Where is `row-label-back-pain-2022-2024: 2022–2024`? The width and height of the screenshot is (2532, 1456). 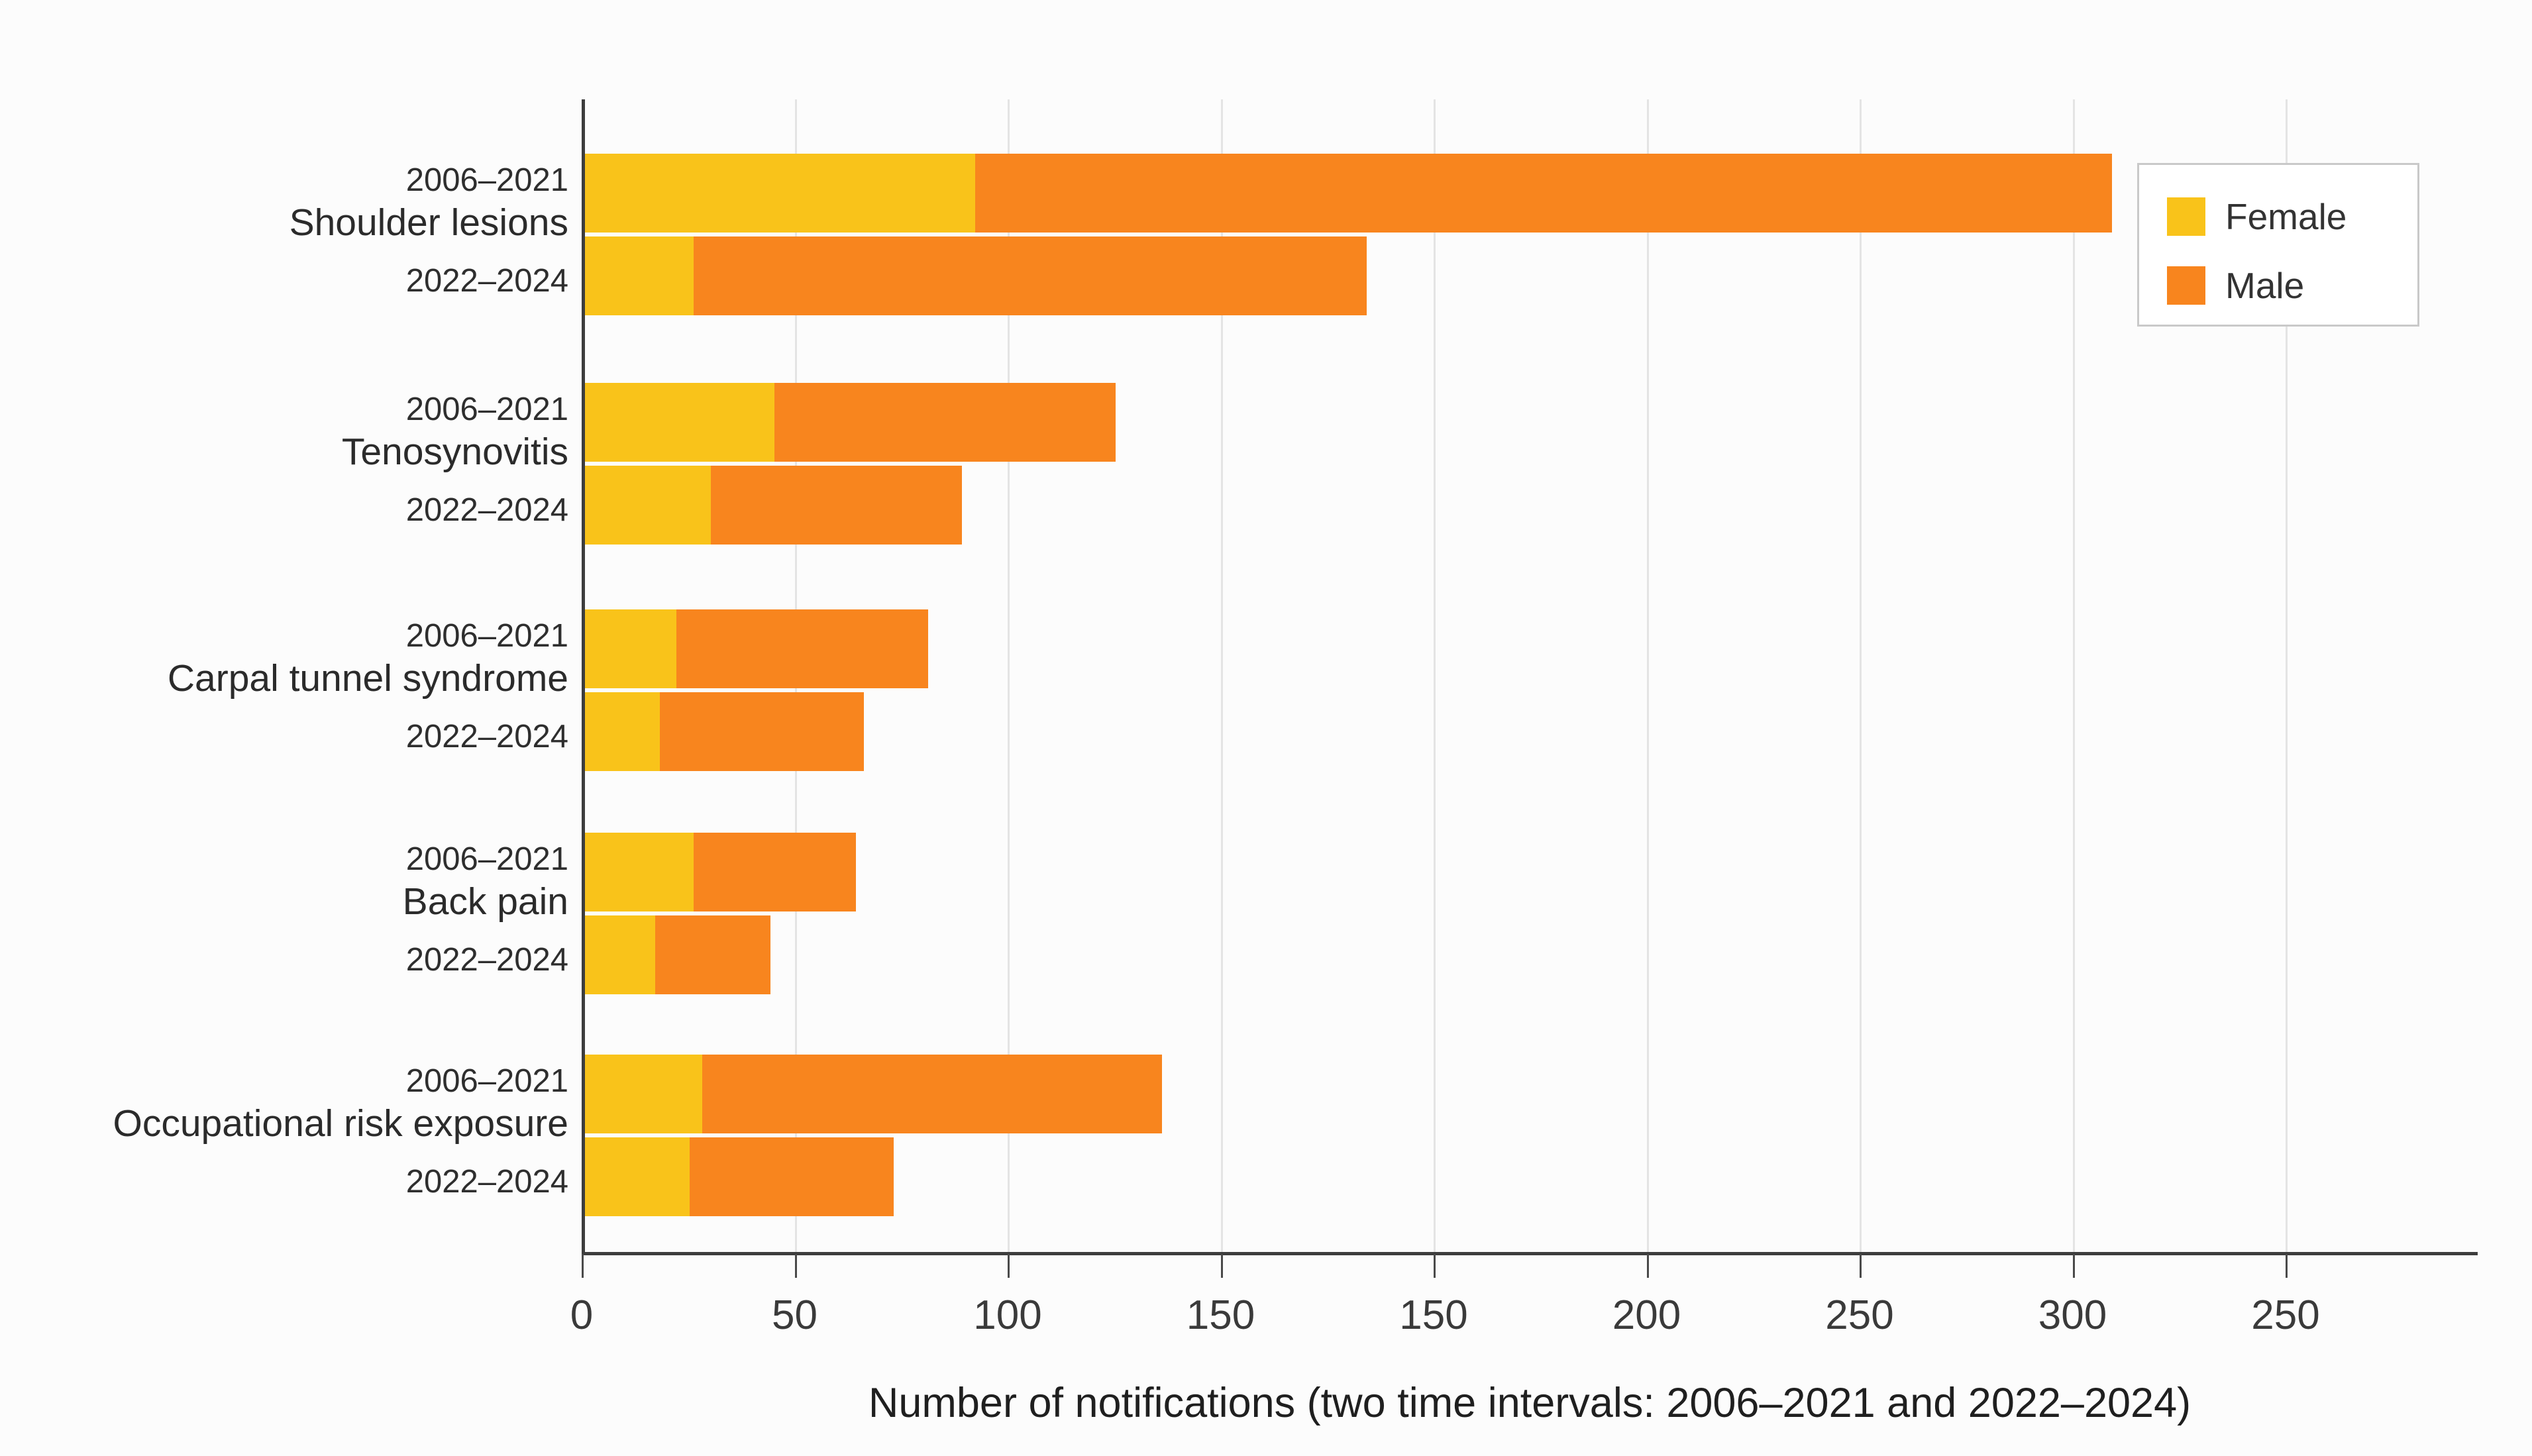 row-label-back-pain-2022-2024: 2022–2024 is located at coordinates (486, 960).